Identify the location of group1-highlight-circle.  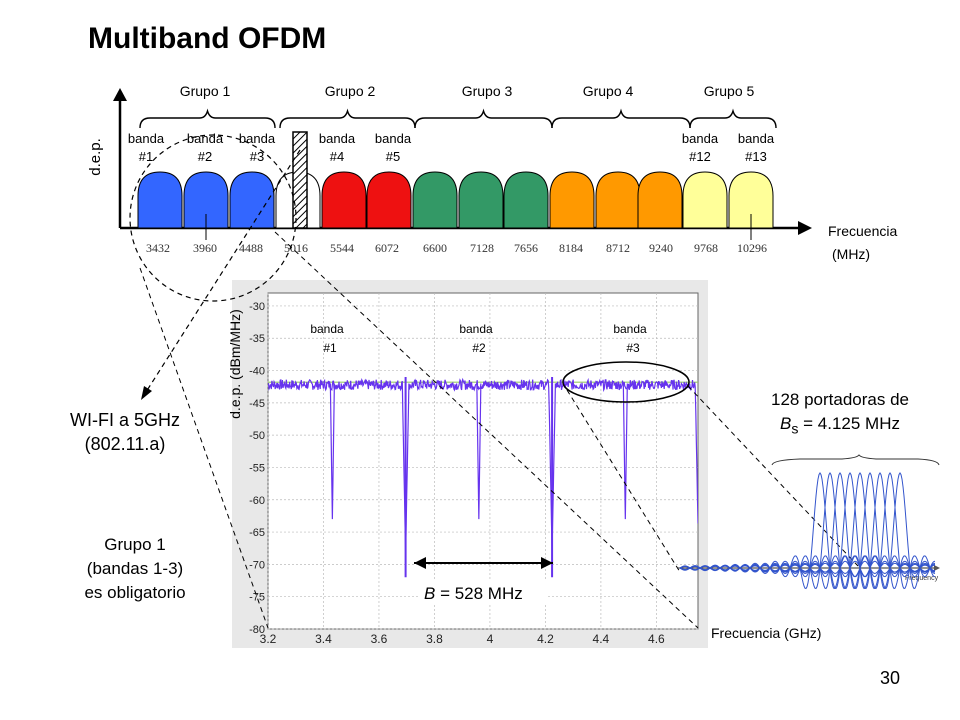
(213, 218).